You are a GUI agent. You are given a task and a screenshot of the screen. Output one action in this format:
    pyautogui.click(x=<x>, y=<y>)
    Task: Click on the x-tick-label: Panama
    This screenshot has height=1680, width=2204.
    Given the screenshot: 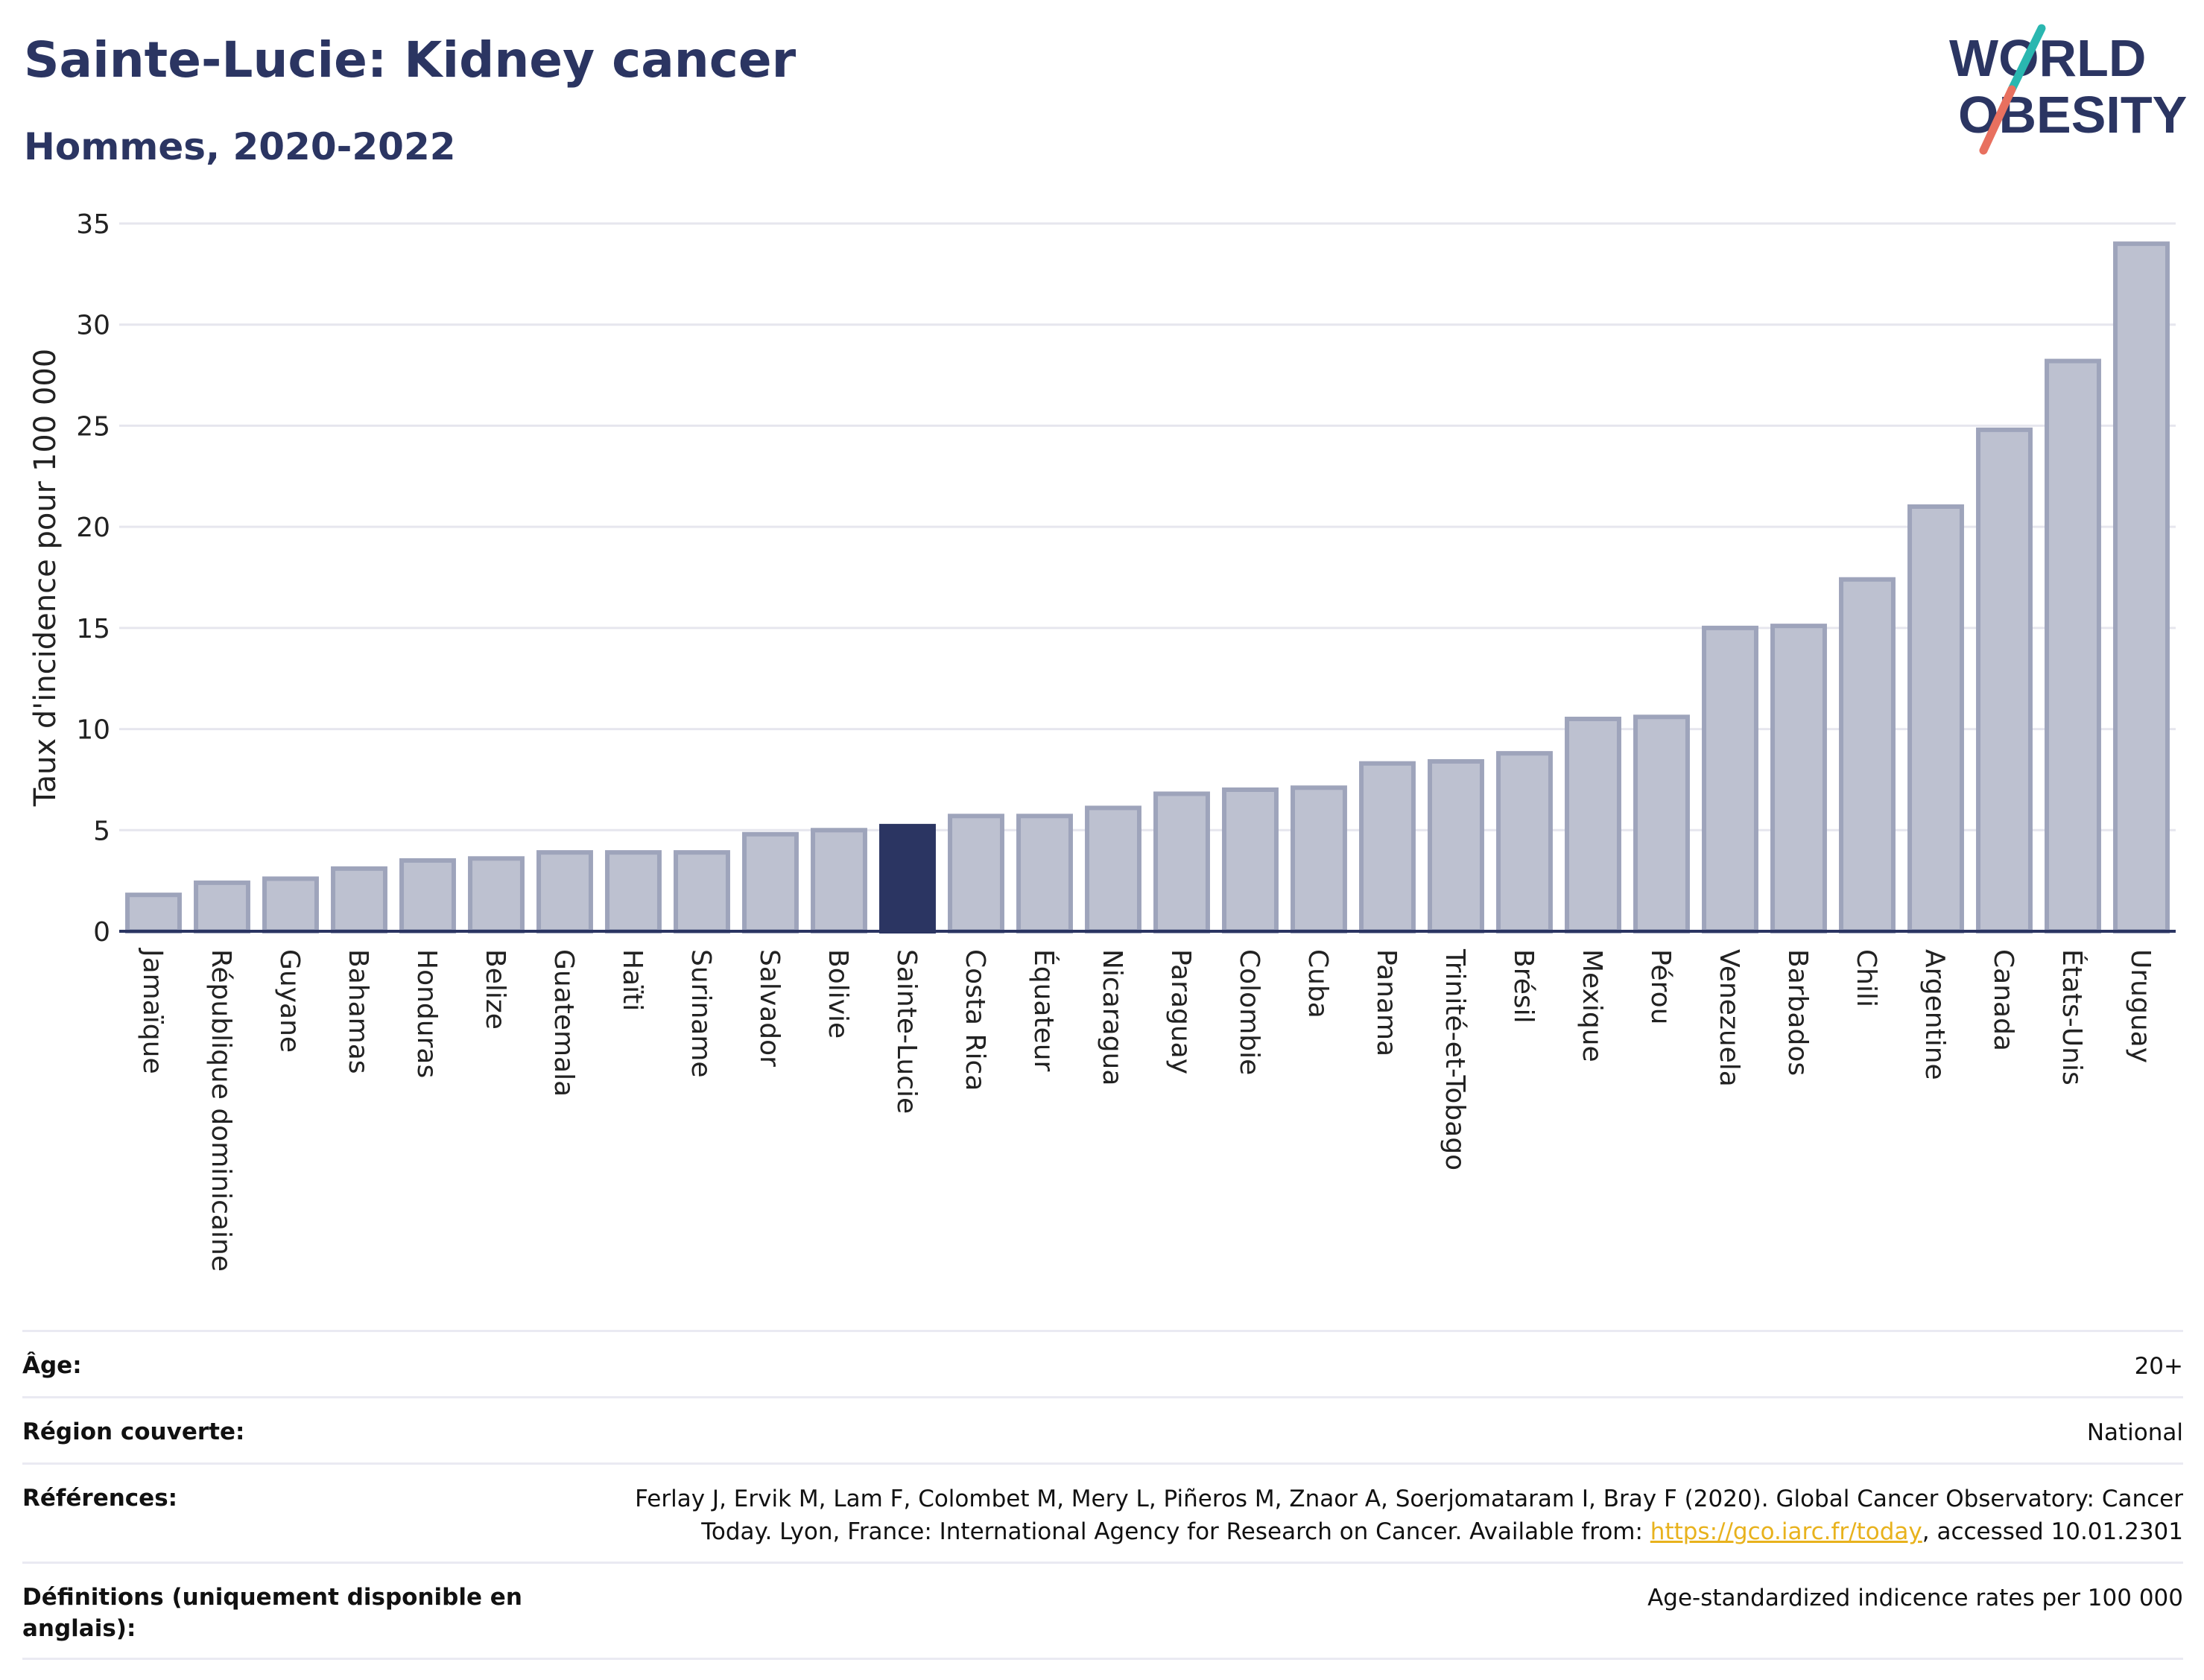 What is the action you would take?
    pyautogui.click(x=1386, y=1002)
    